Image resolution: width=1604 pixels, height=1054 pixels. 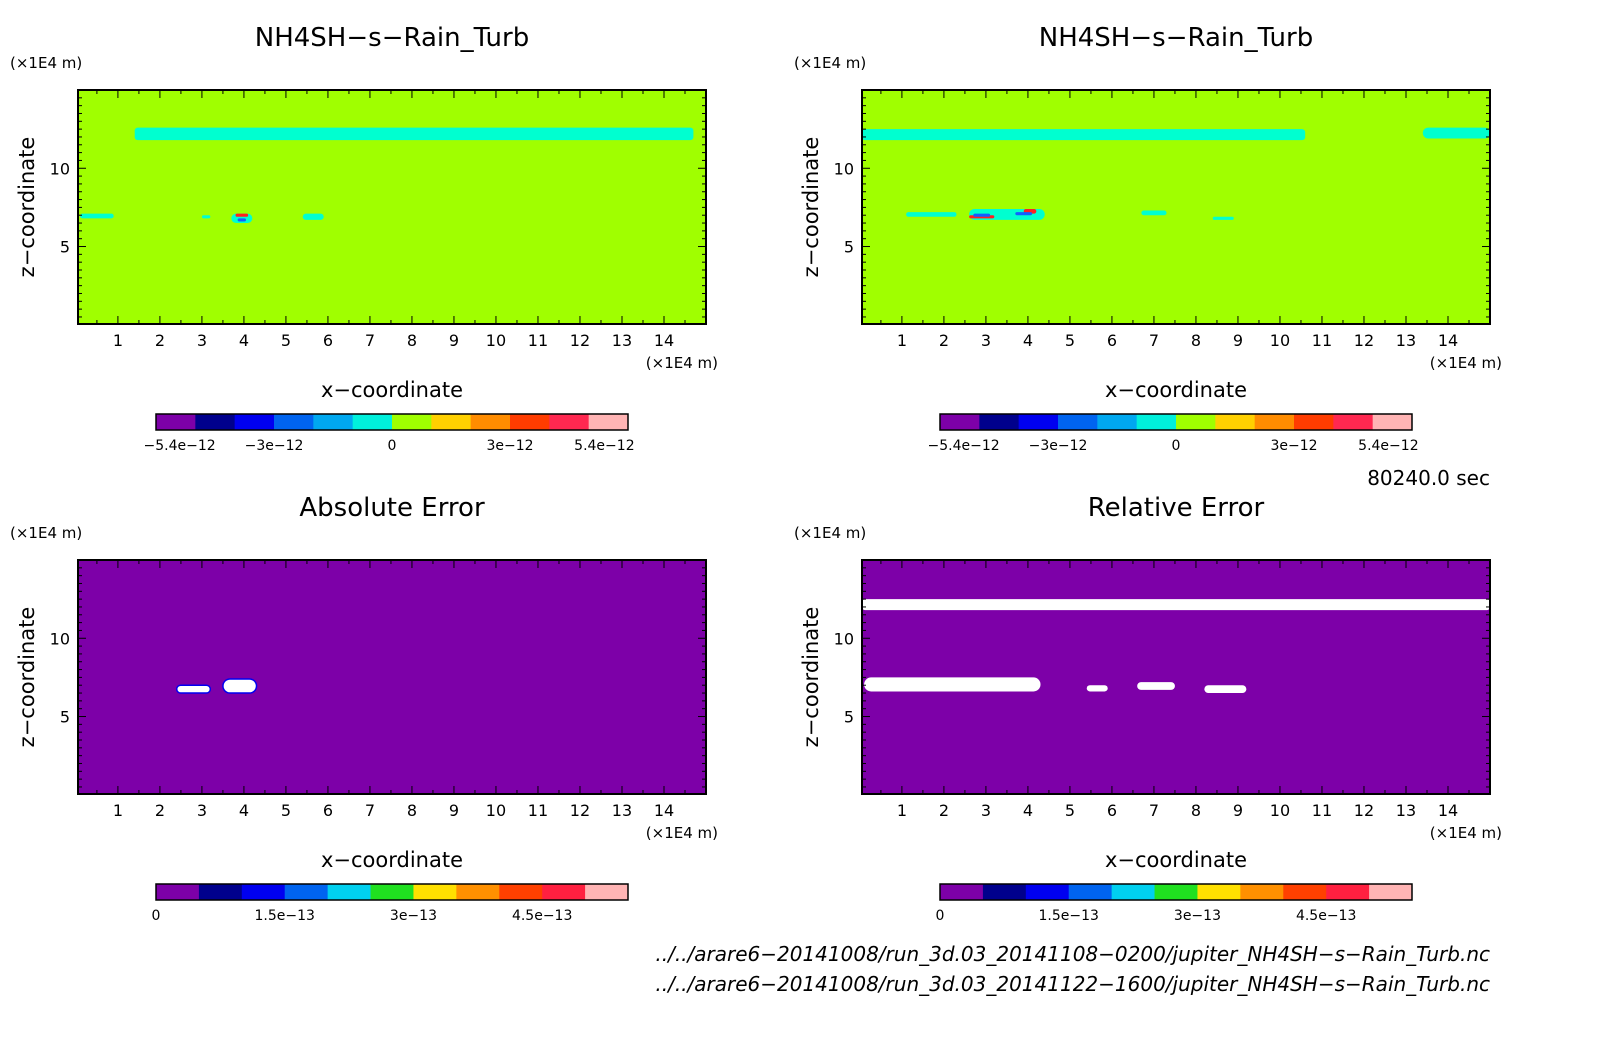 I want to click on time-label: 80240.0 sec, so click(x=1428, y=478).